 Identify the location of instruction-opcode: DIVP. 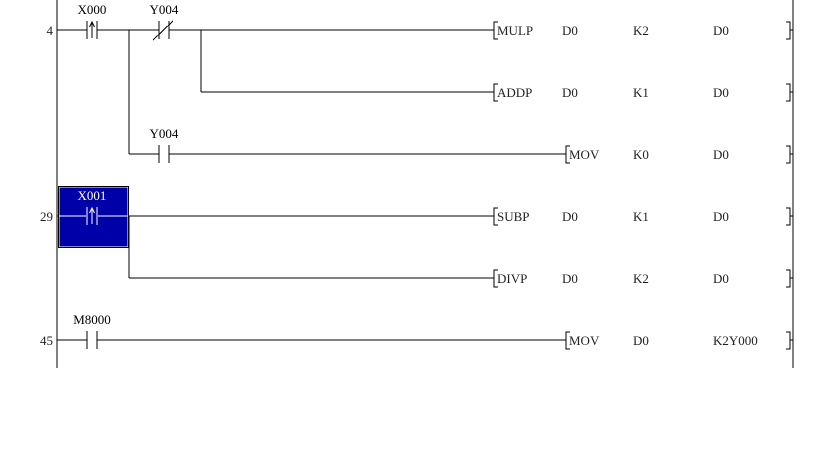
(512, 278).